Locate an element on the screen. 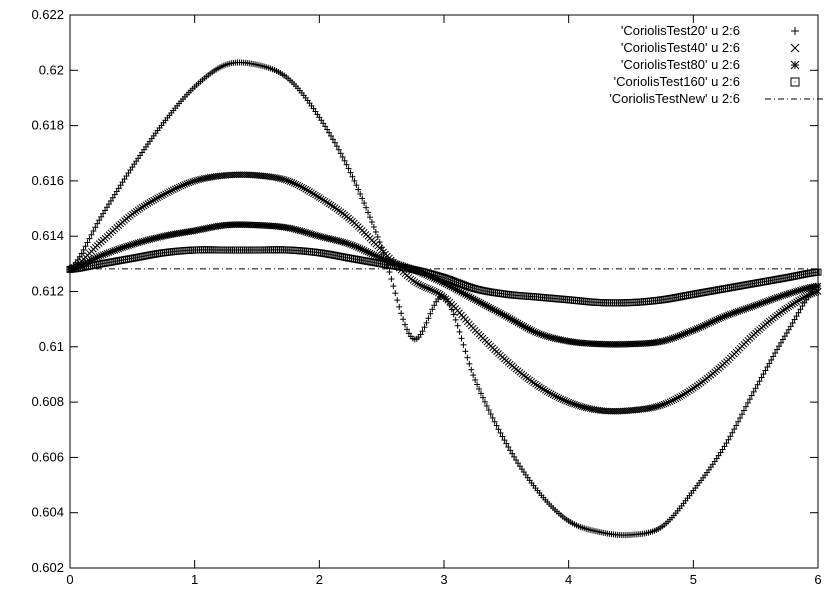 The image size is (833, 589). legend-label: 'CoriolisTest40' u 2:6 is located at coordinates (680, 47).